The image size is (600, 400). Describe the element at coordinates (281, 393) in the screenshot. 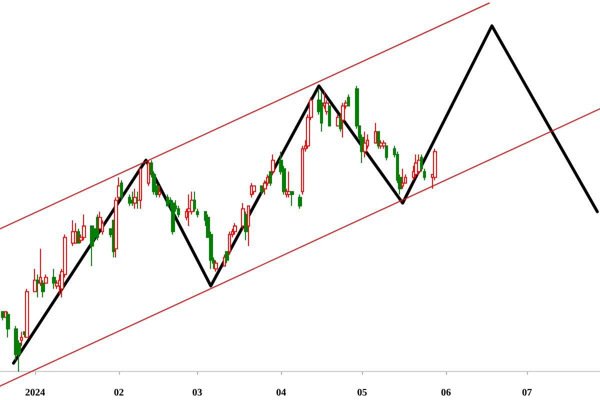

I see `x-tick-label: 04` at that location.